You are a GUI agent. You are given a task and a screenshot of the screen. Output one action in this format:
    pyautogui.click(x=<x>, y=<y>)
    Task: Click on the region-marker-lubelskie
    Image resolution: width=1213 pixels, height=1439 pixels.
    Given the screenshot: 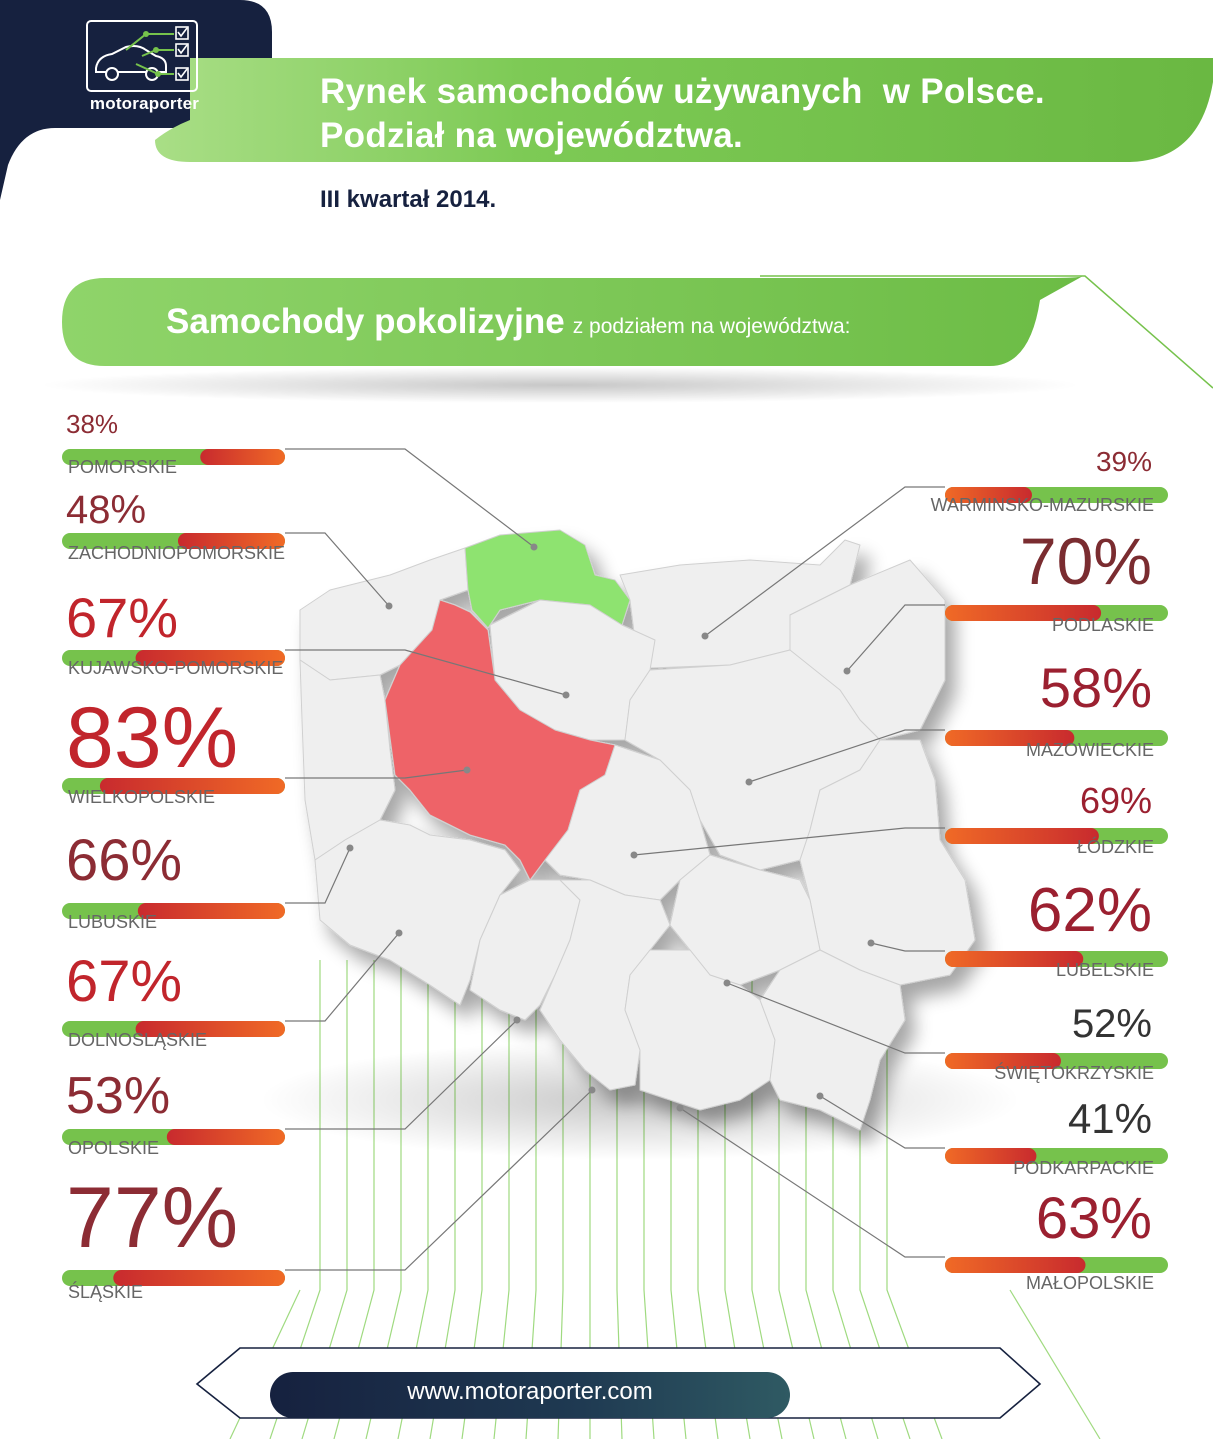 What is the action you would take?
    pyautogui.click(x=871, y=943)
    